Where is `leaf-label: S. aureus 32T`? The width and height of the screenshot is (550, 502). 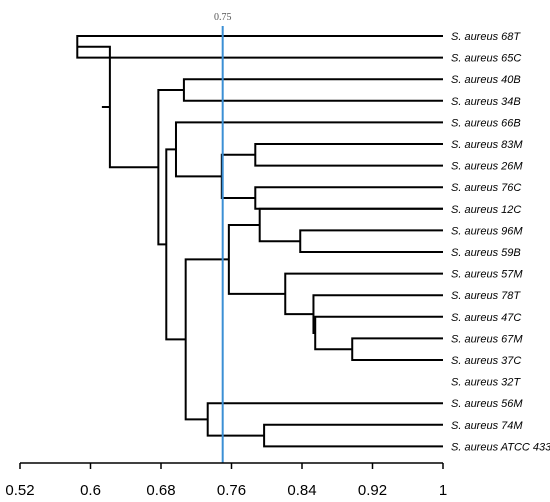 leaf-label: S. aureus 32T is located at coordinates (486, 383).